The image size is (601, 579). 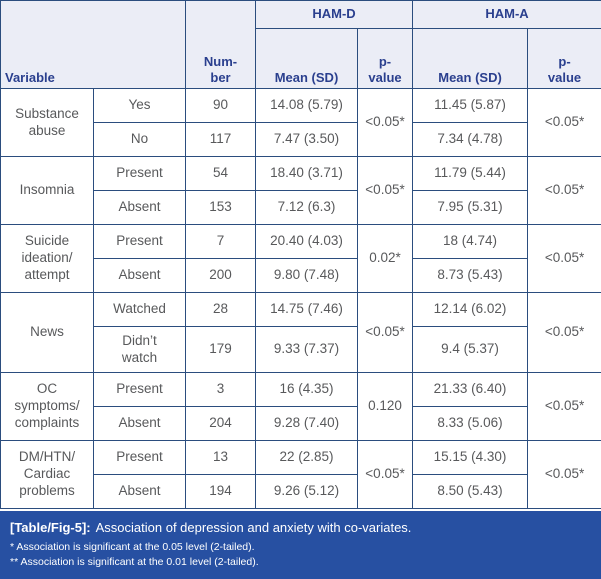 I want to click on number-cell: 204, so click(x=221, y=424).